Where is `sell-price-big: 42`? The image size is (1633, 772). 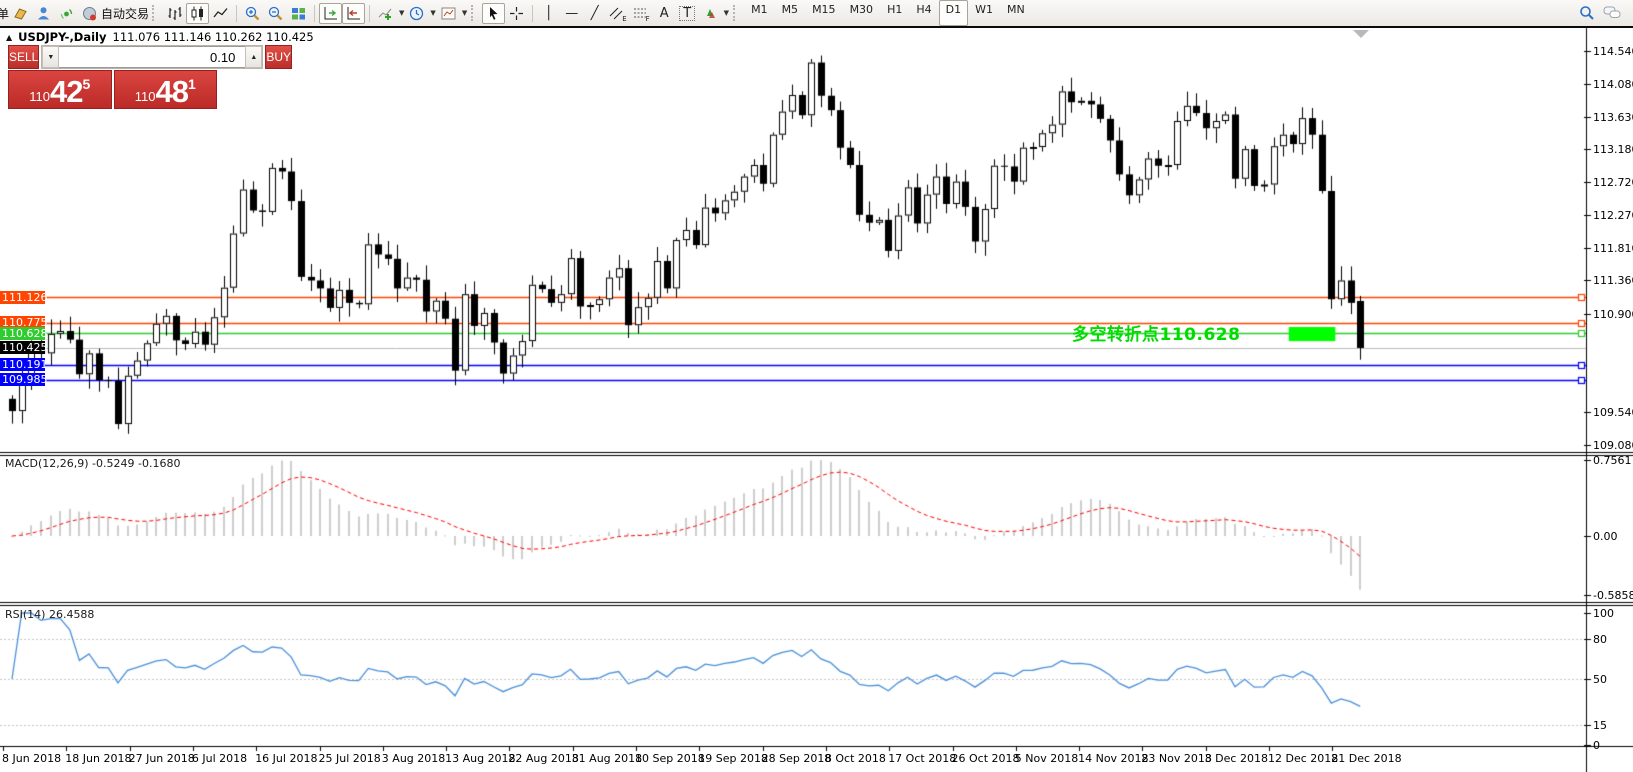 sell-price-big: 42 is located at coordinates (66, 91).